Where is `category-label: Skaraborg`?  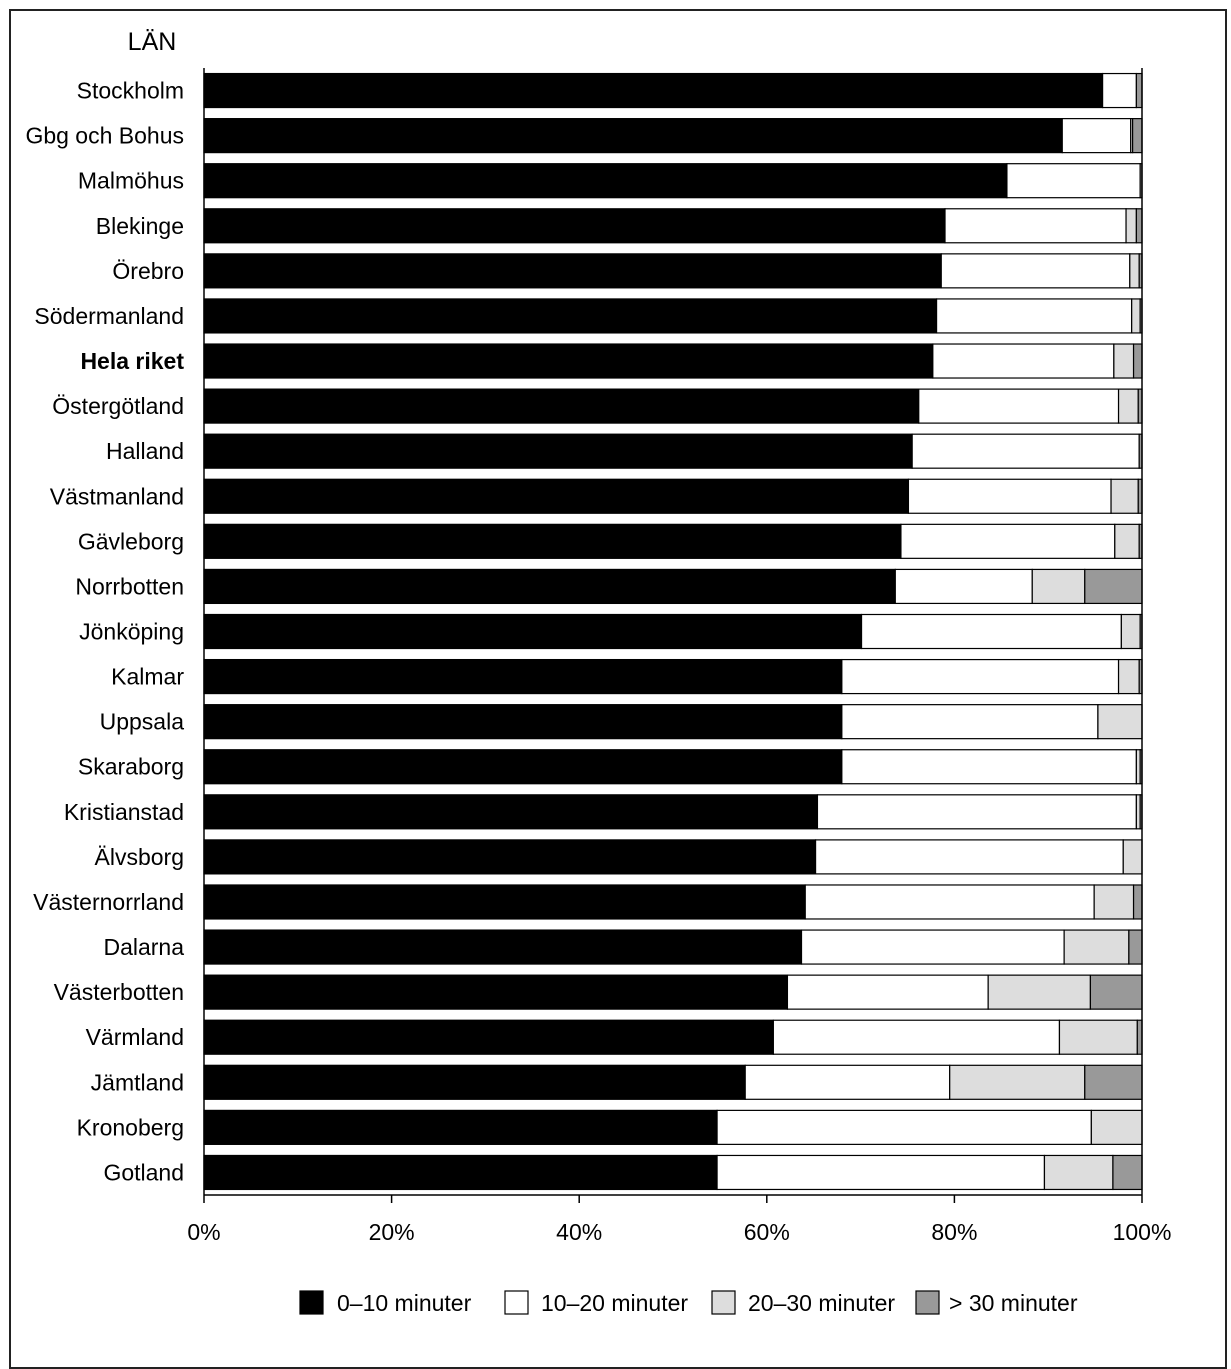
category-label: Skaraborg is located at coordinates (131, 767).